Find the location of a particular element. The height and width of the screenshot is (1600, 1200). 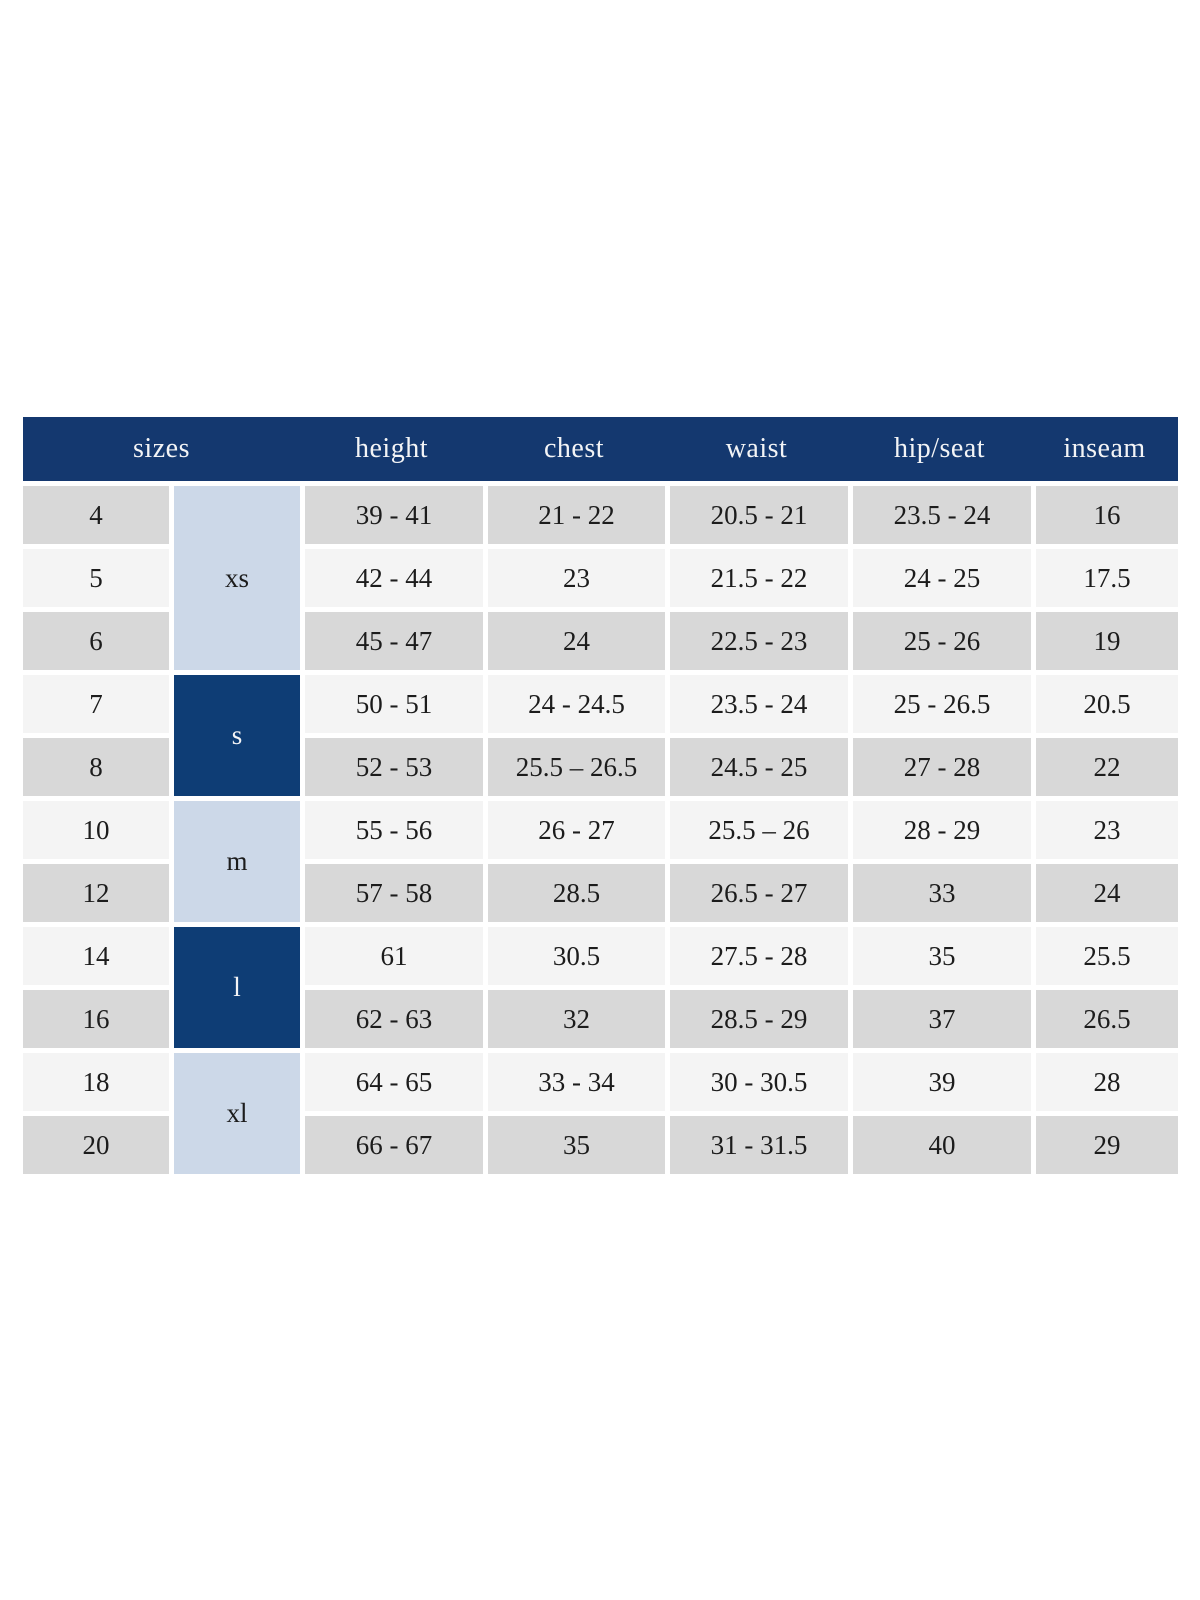

cell-waist: 30 - 30.5 is located at coordinates (756, 1079).